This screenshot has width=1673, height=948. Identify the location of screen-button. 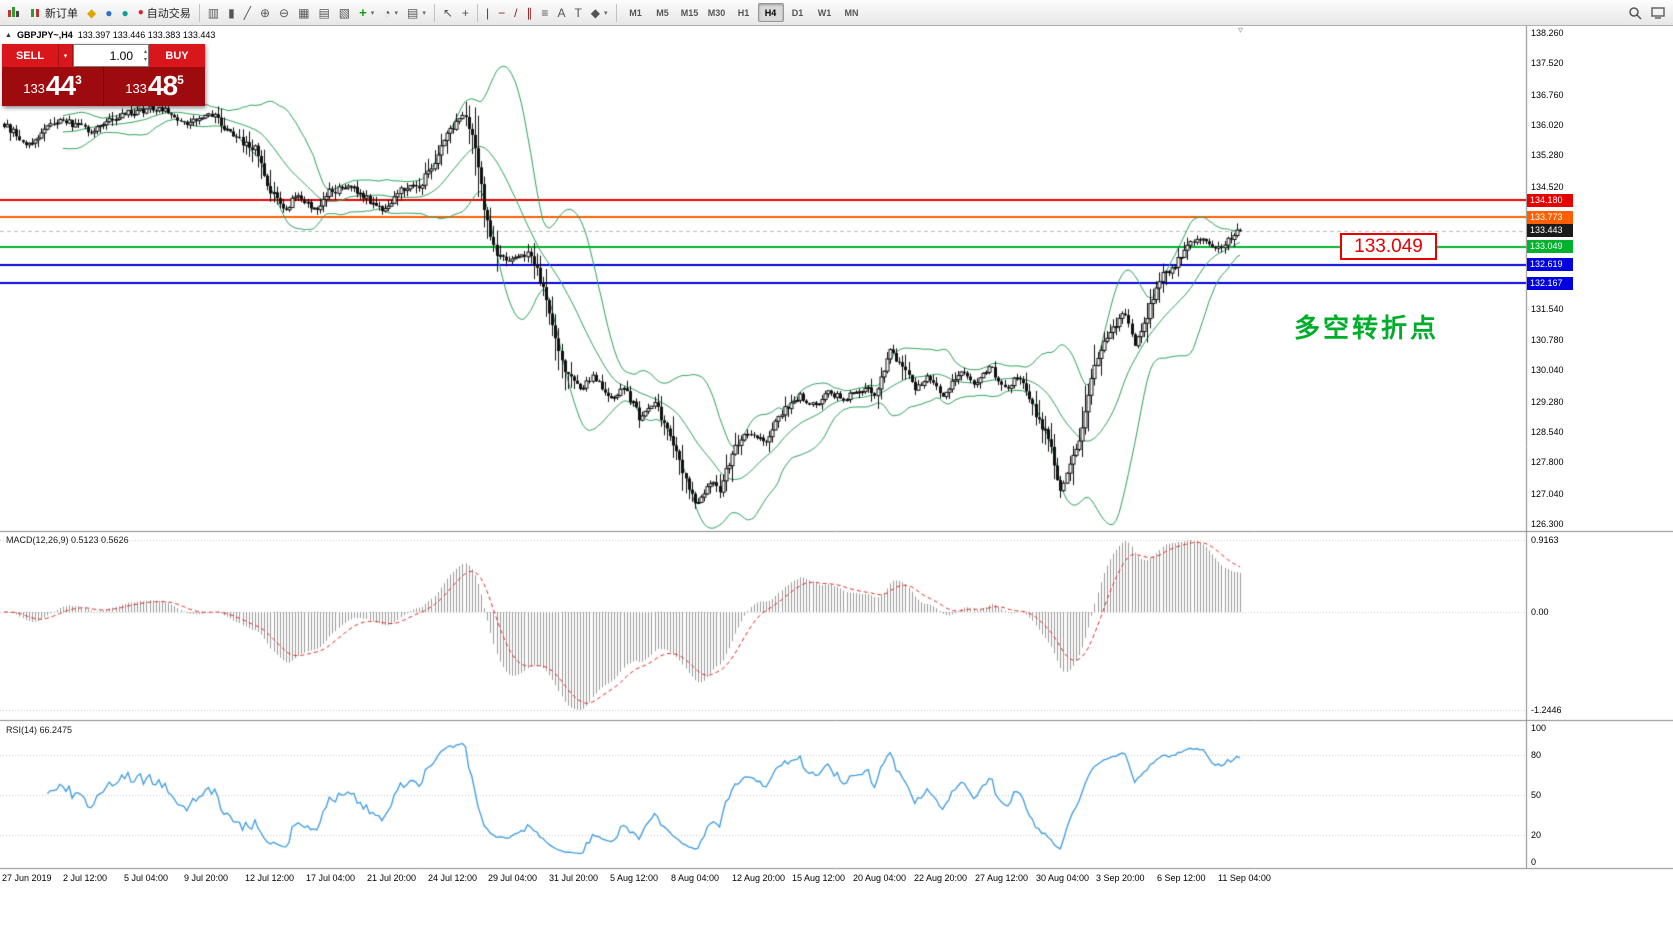
(1658, 13).